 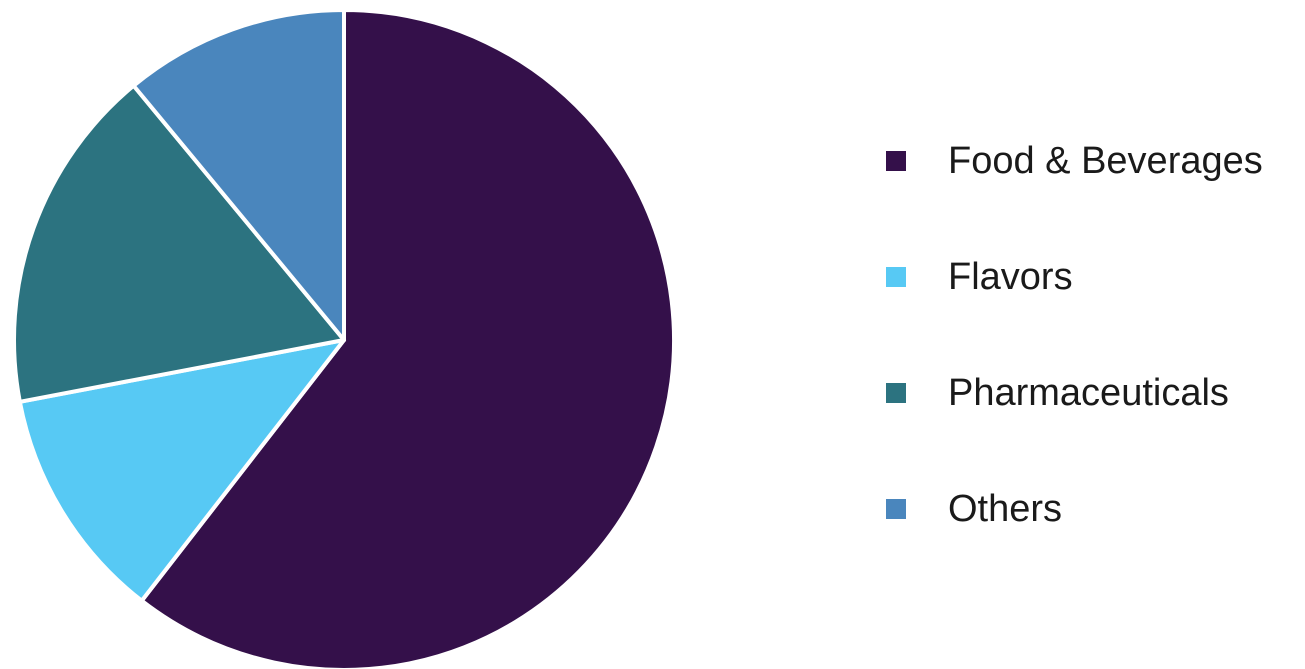 What do you see at coordinates (896, 509) in the screenshot?
I see `legend-swatch-others` at bounding box center [896, 509].